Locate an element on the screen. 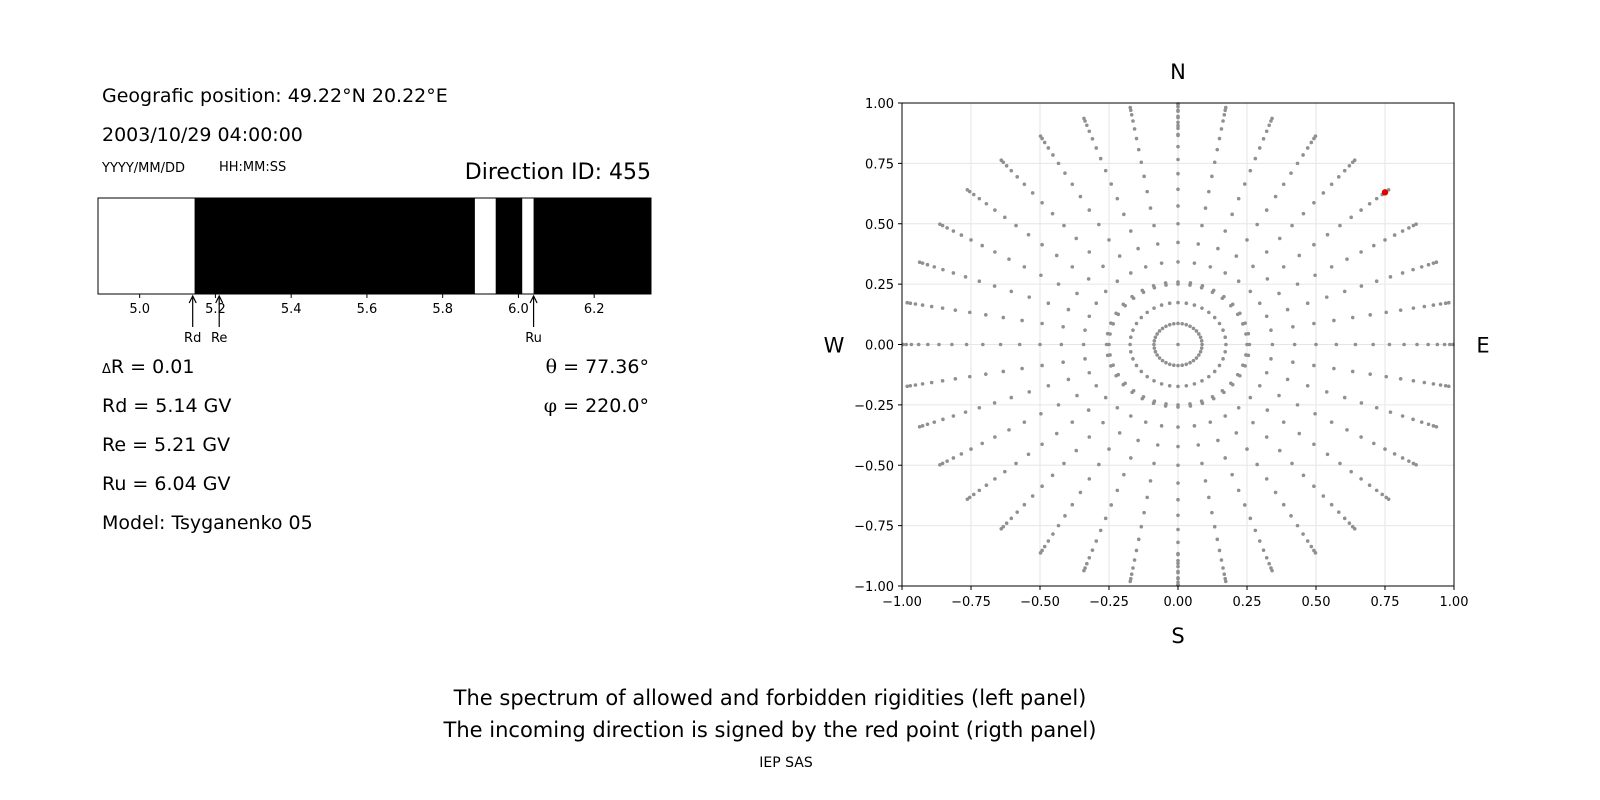 The height and width of the screenshot is (800, 1600). allowed-band is located at coordinates (485, 246).